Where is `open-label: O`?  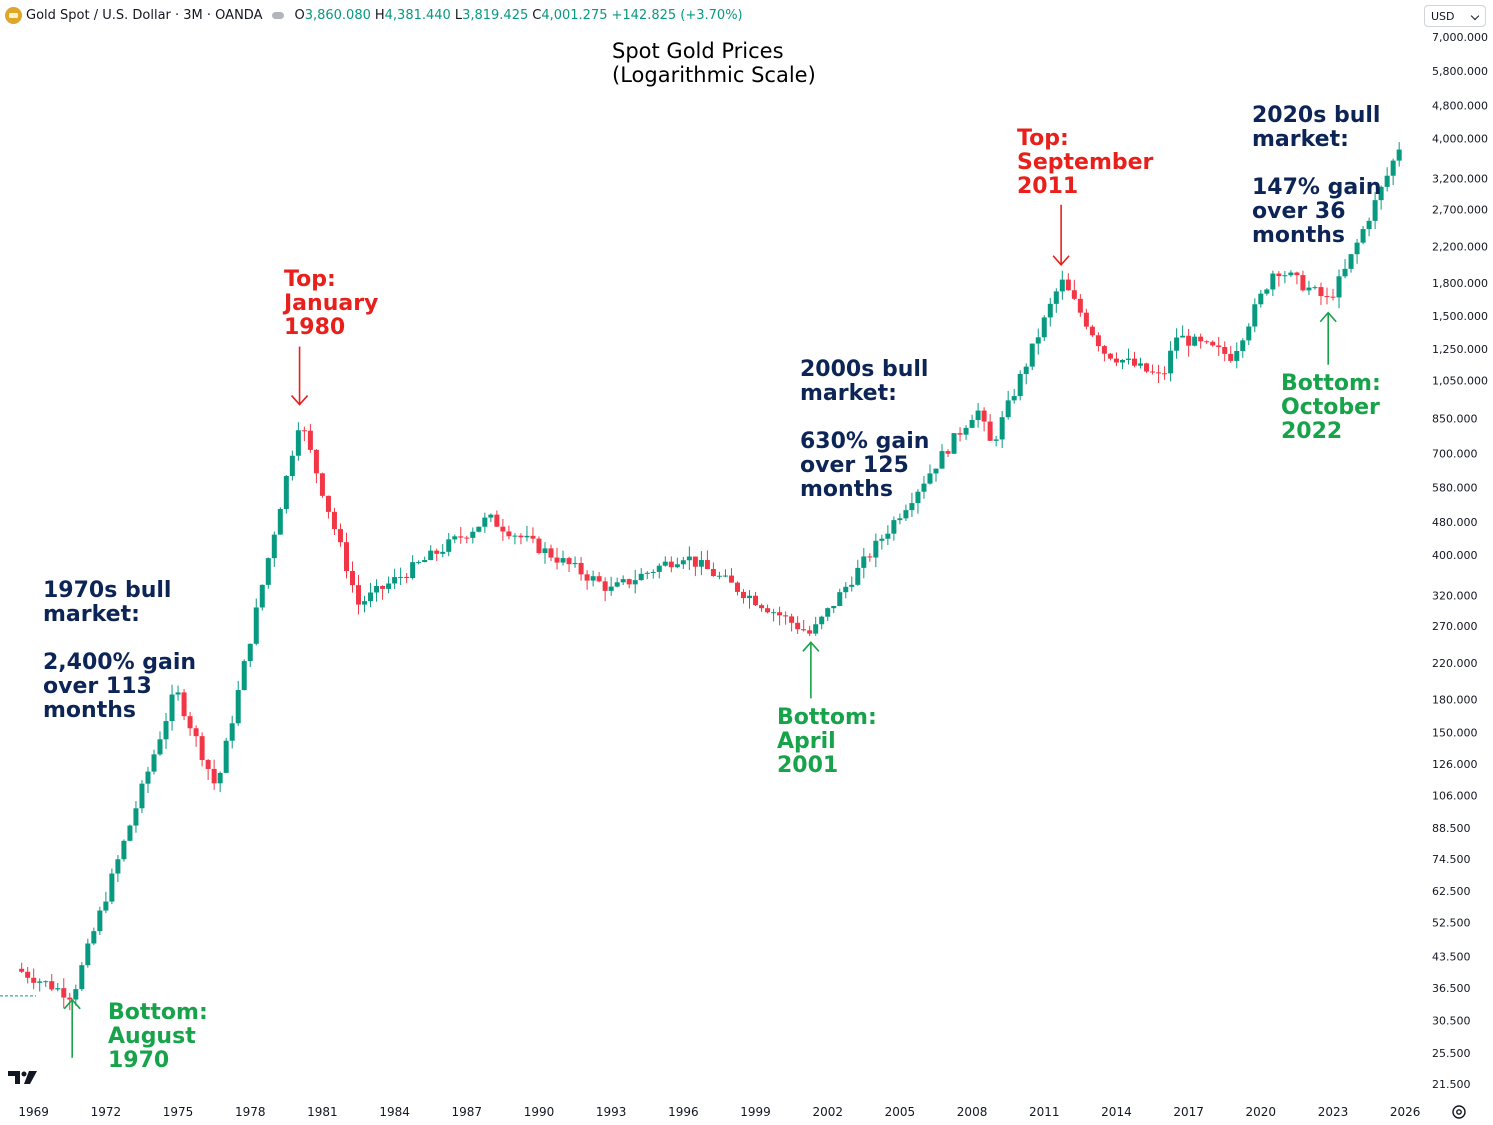
open-label: O is located at coordinates (299, 15).